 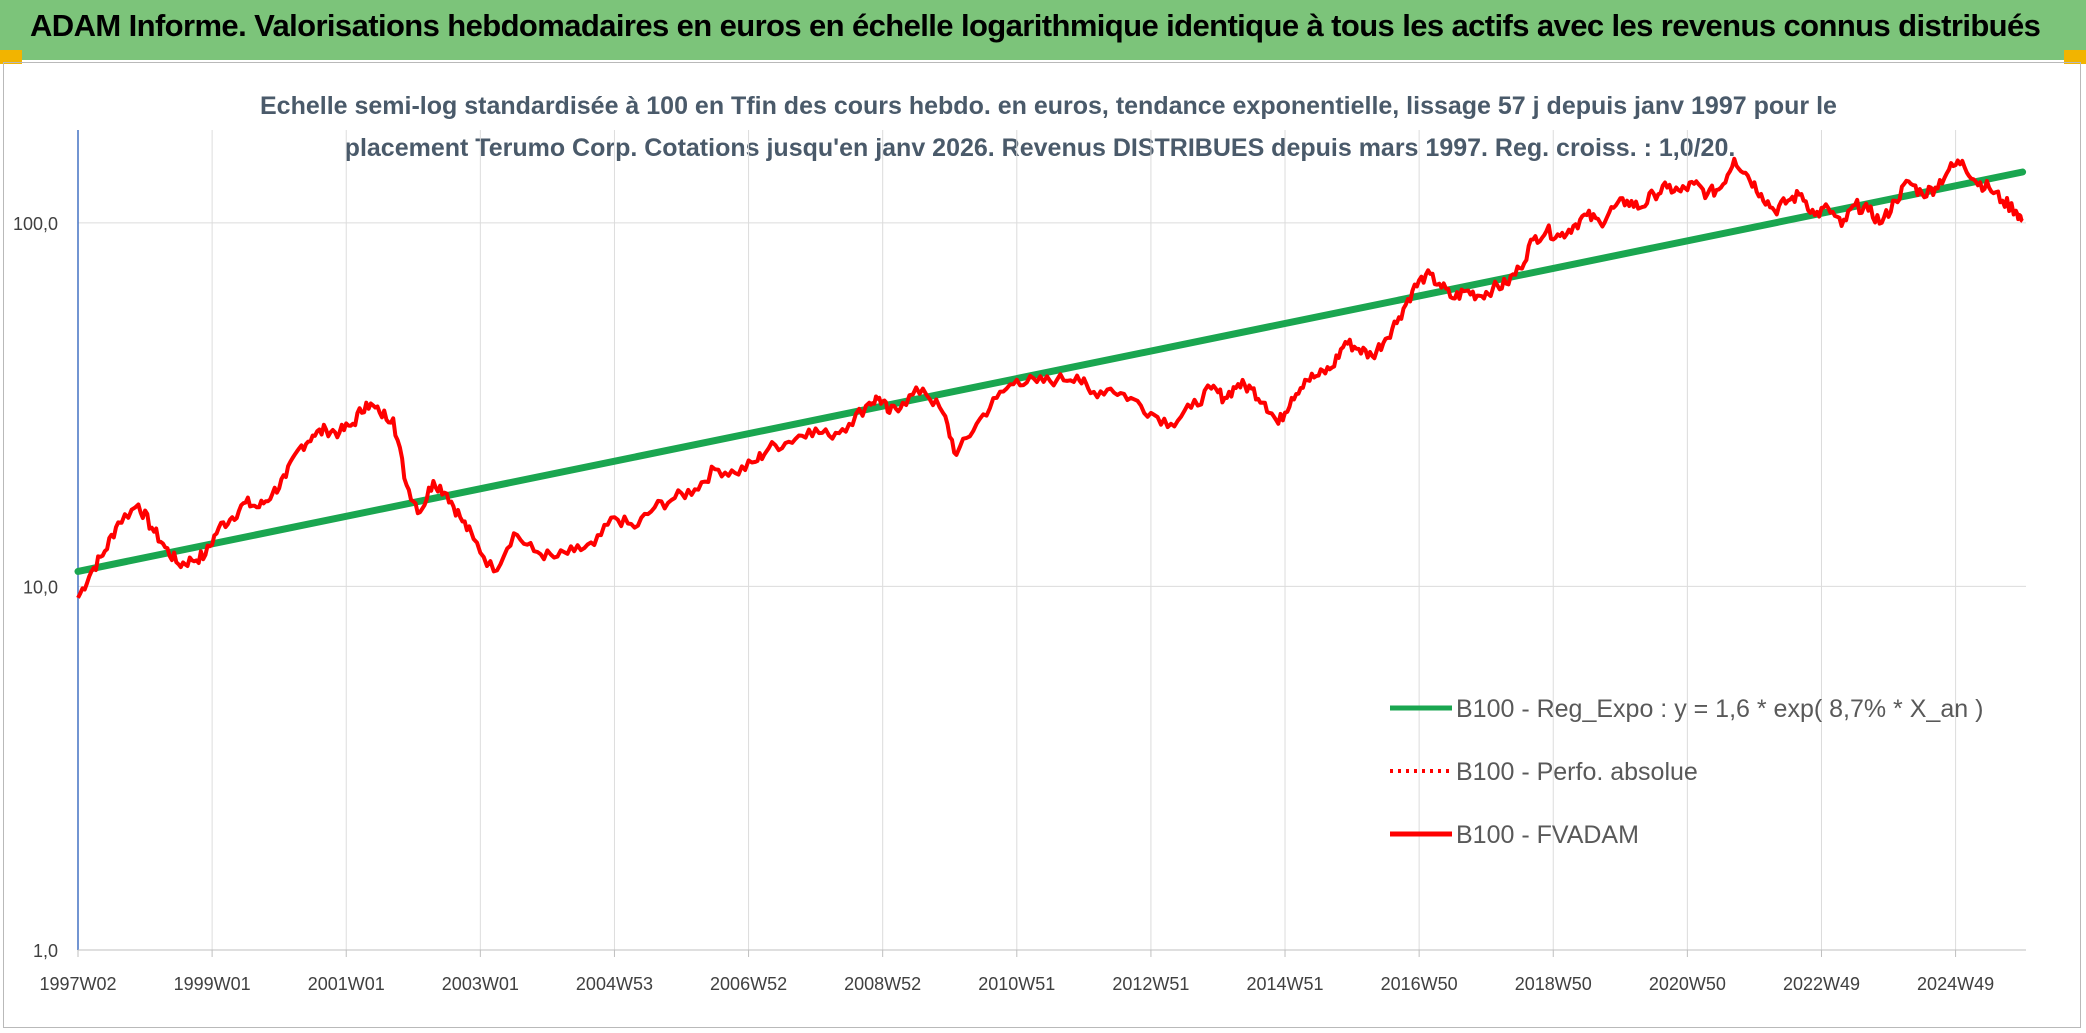 I want to click on x-tick-label: 2014W51, so click(x=1284, y=984).